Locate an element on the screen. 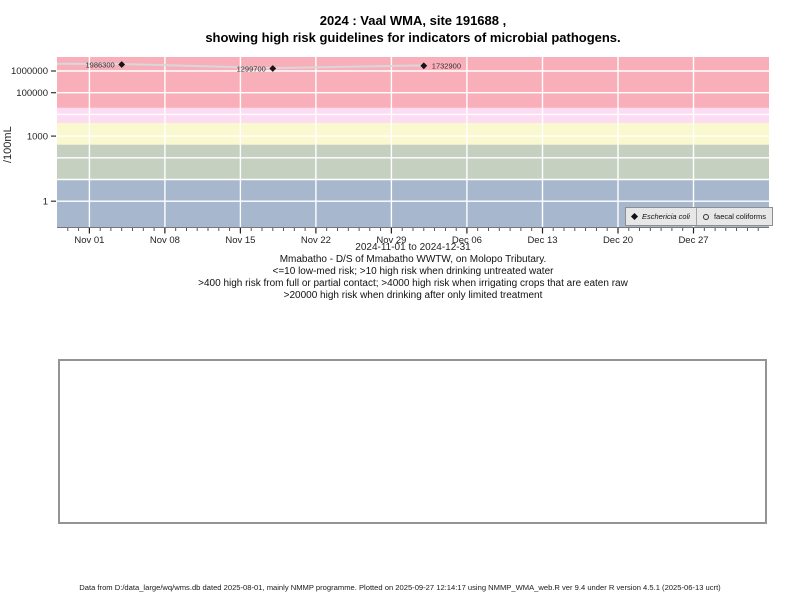 This screenshot has width=800, height=600. x-axis-title: 2024-11-01 to 2024-12-31 is located at coordinates (413, 247).